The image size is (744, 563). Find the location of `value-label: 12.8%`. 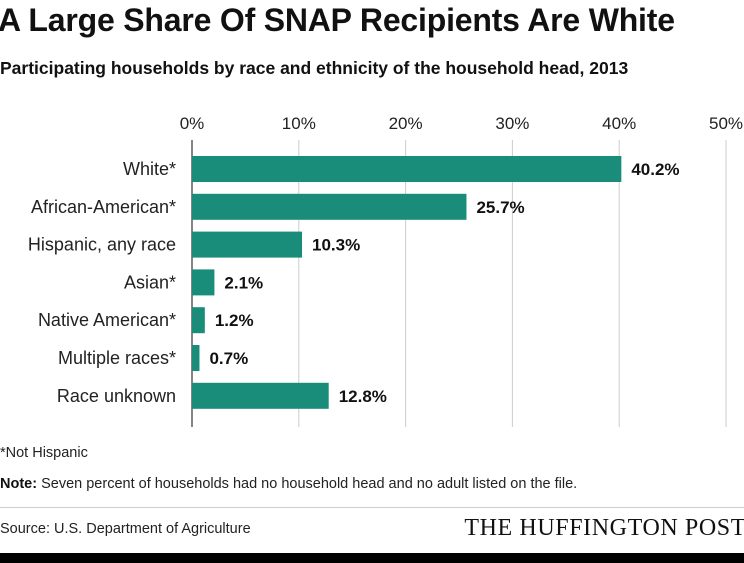

value-label: 12.8% is located at coordinates (363, 396).